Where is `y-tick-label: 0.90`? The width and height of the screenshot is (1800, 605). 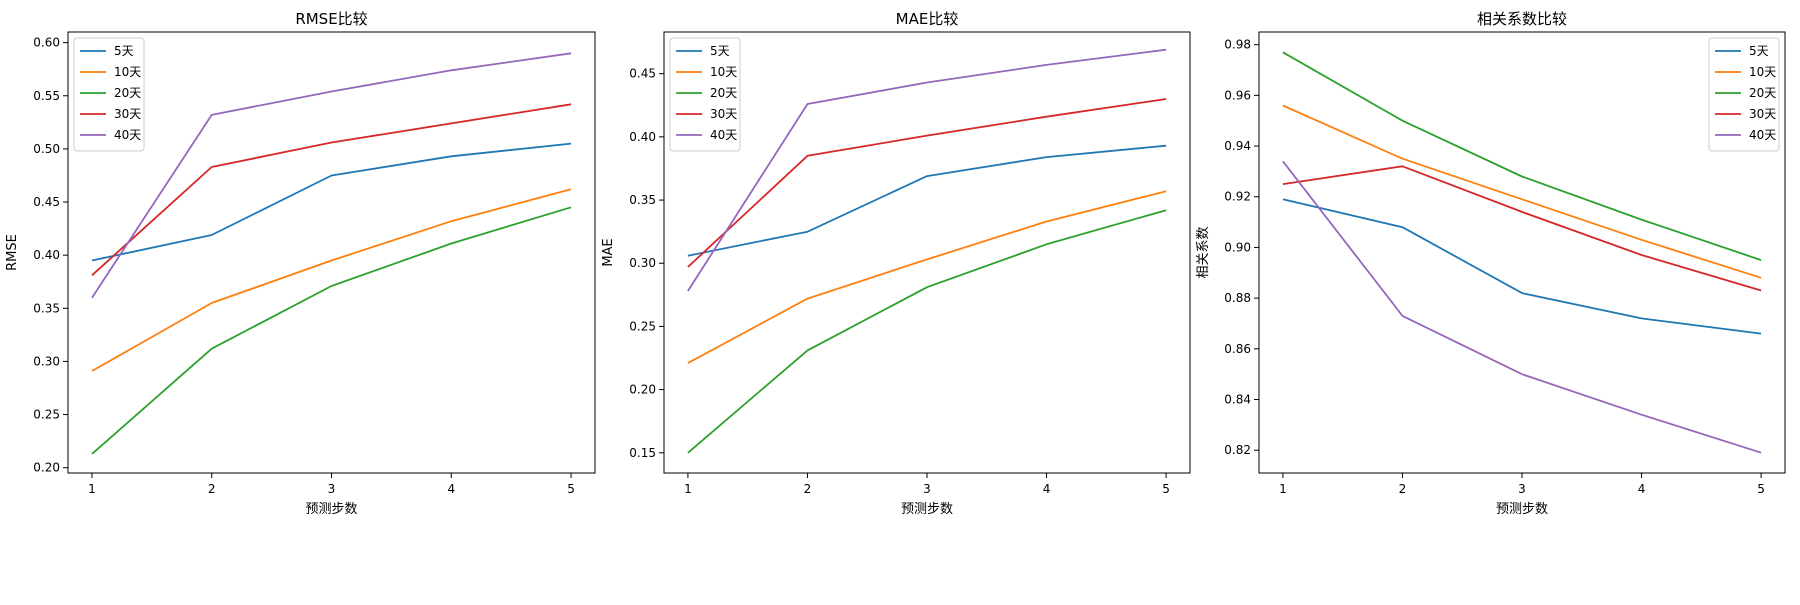 y-tick-label: 0.90 is located at coordinates (1237, 247).